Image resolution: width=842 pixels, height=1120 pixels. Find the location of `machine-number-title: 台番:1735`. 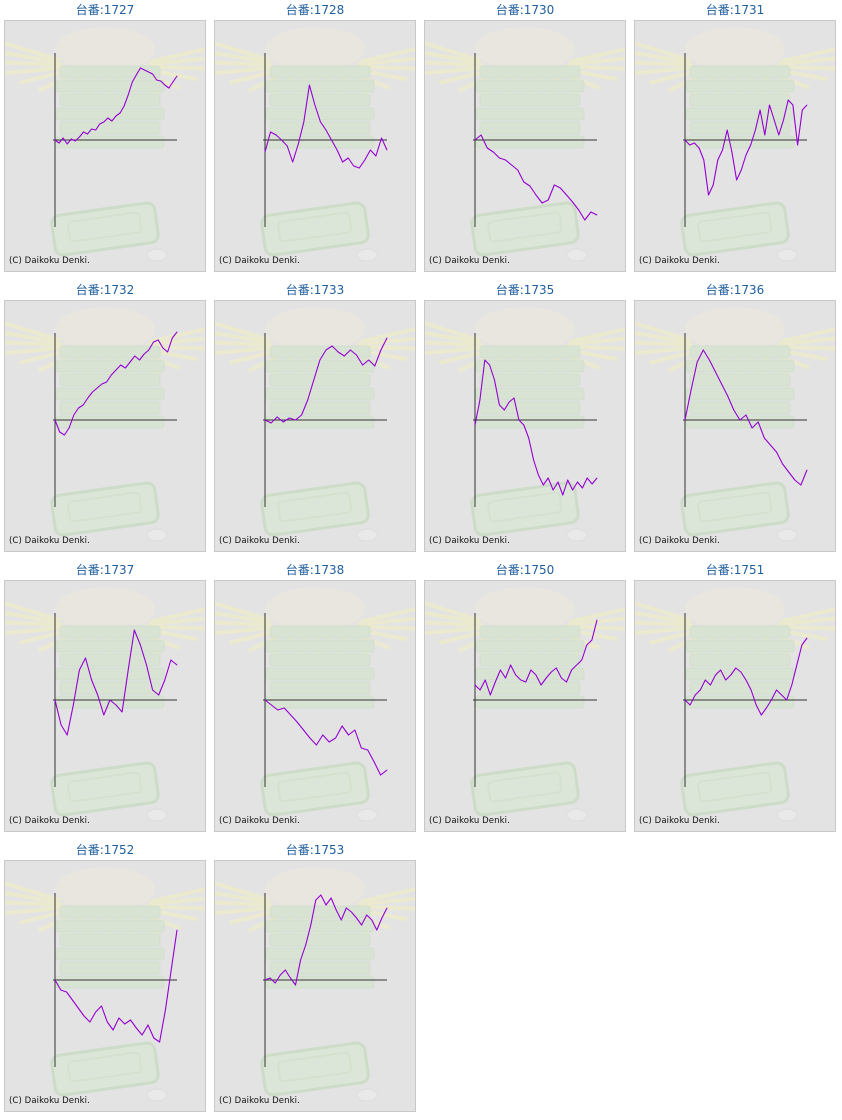

machine-number-title: 台番:1735 is located at coordinates (525, 290).